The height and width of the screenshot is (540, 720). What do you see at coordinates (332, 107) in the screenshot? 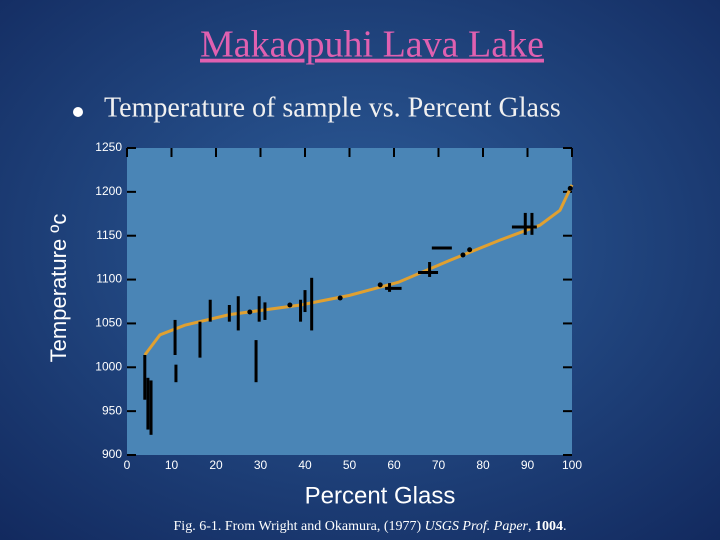
I see `subtitle: Temperature of sample vs. Percent Glass` at bounding box center [332, 107].